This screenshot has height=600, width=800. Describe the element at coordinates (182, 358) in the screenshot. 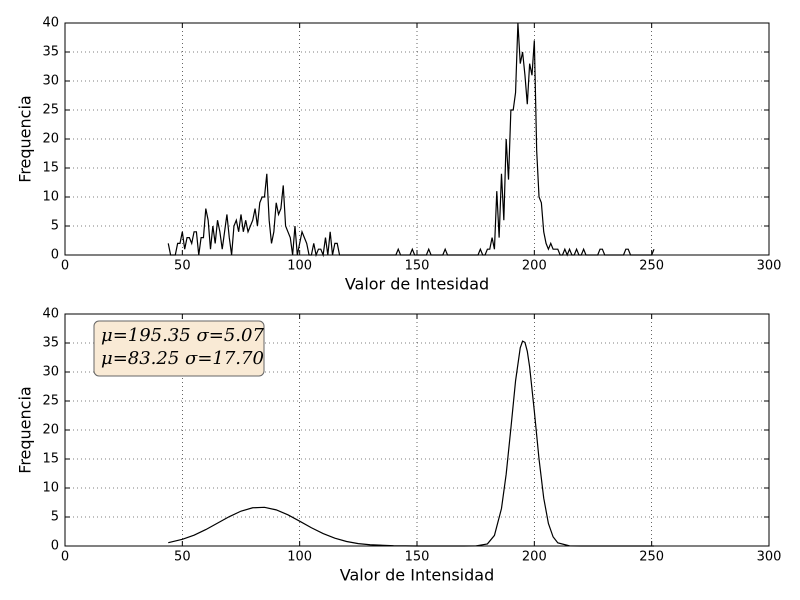

I see `annotation: μ=83.25 σ=17.70` at that location.